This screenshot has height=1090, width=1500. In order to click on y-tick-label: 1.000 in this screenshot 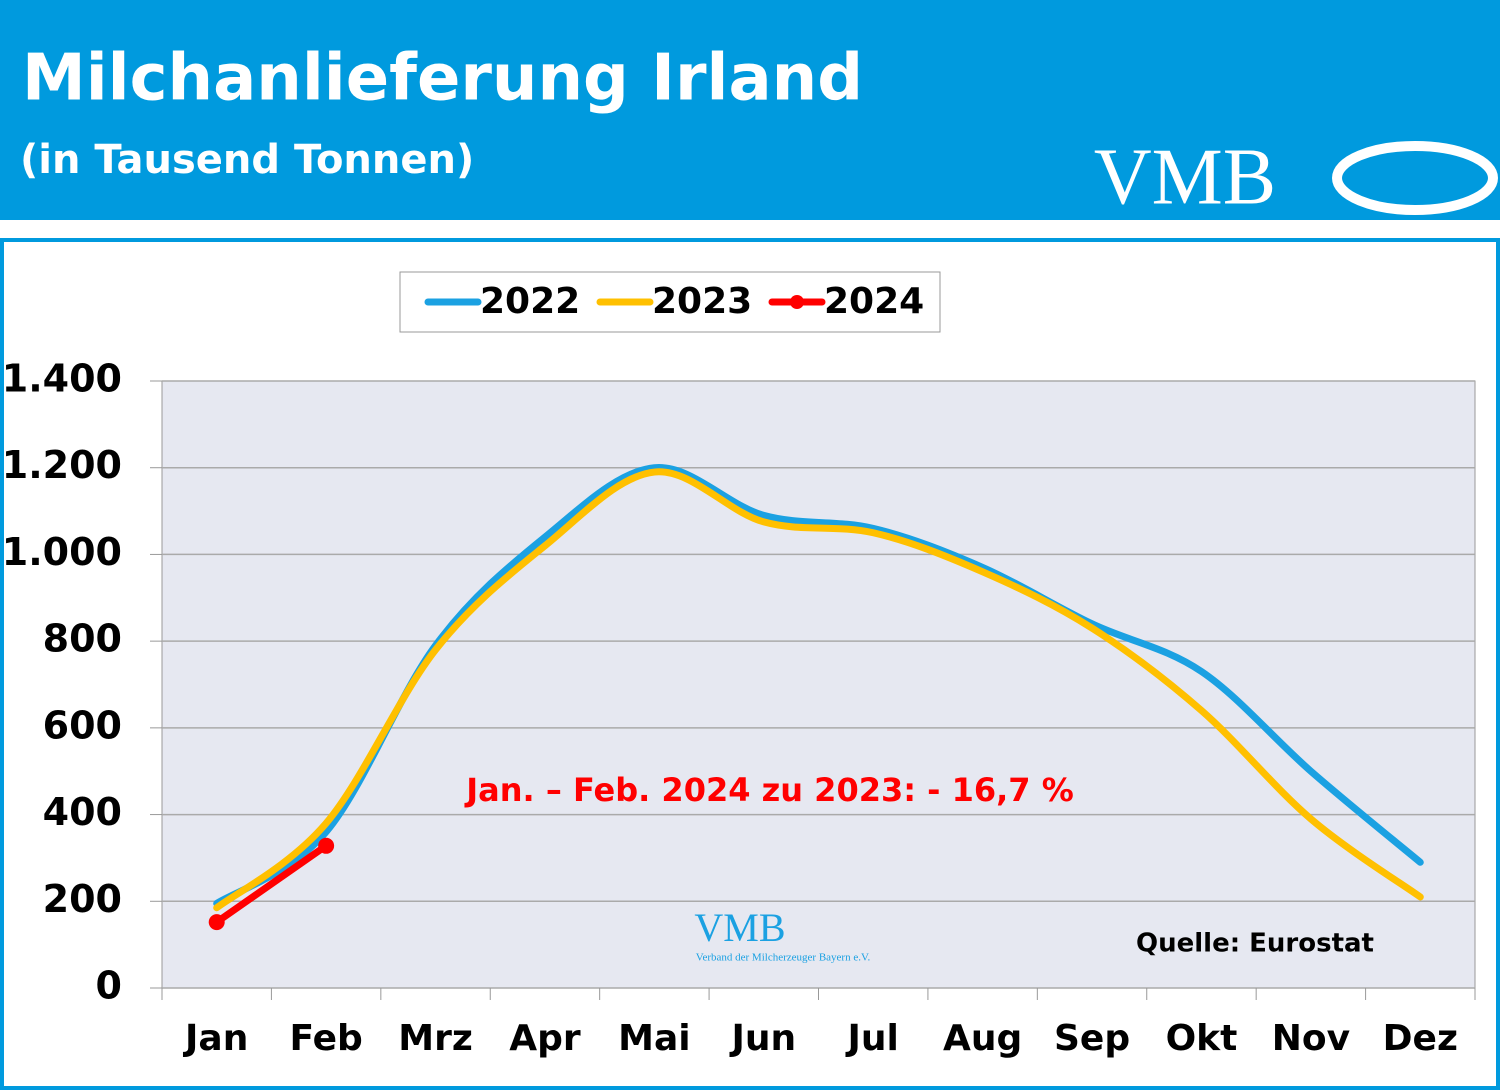, I will do `click(62, 552)`.